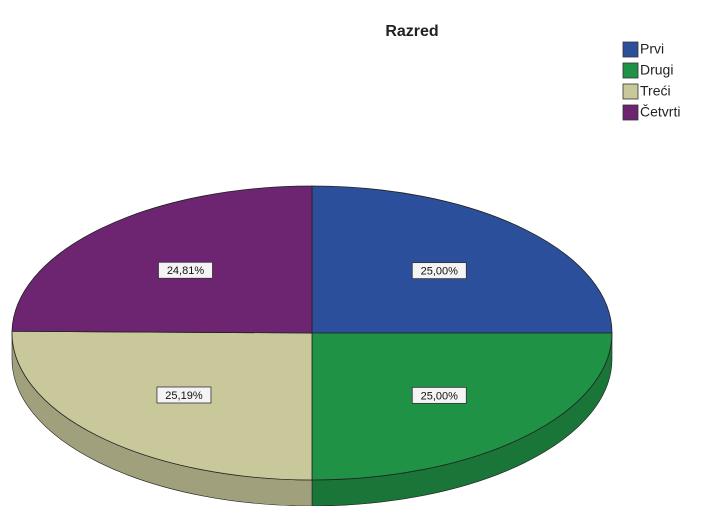 This screenshot has height=506, width=701. What do you see at coordinates (411, 31) in the screenshot?
I see `chart-title: Razred` at bounding box center [411, 31].